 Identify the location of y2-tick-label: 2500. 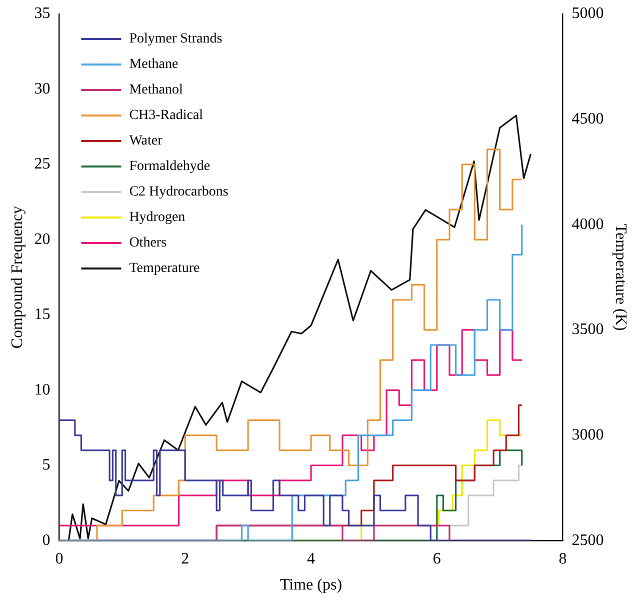
(588, 540).